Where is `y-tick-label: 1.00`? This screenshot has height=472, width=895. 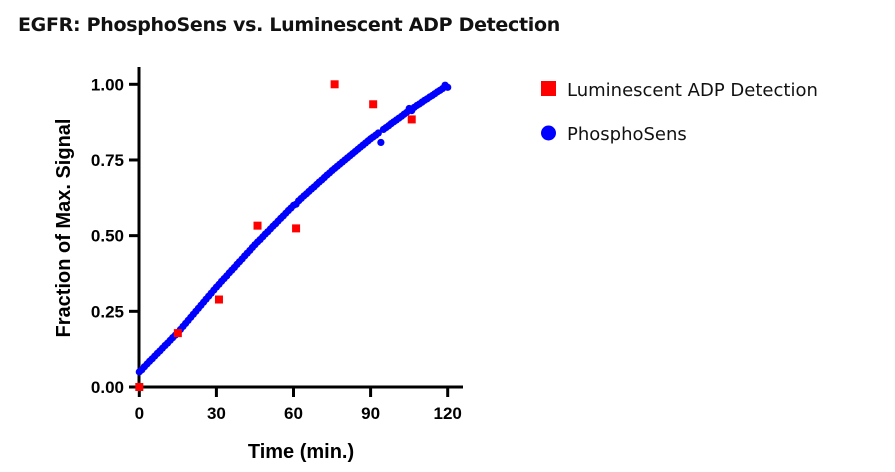 y-tick-label: 1.00 is located at coordinates (107, 84).